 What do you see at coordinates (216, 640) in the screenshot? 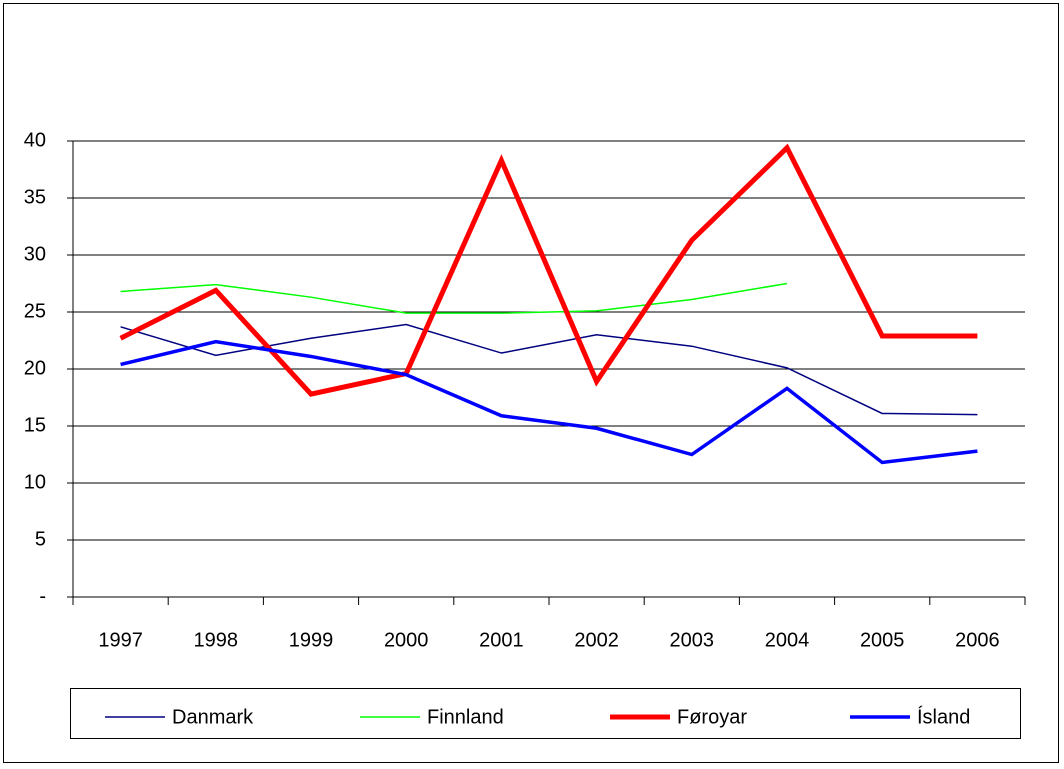
I see `x-tick-label: 1998` at bounding box center [216, 640].